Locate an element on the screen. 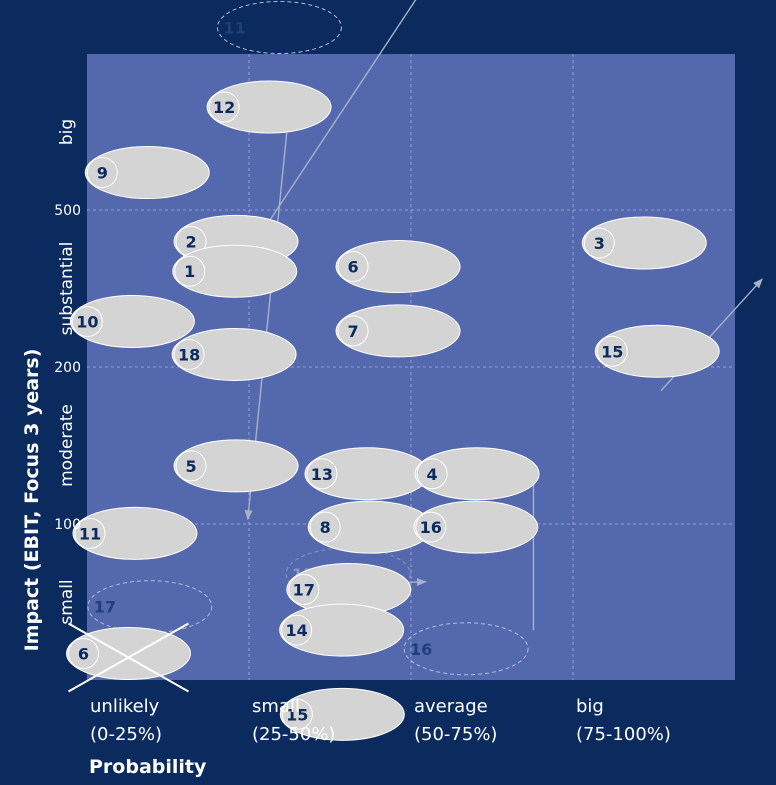 Image resolution: width=776 pixels, height=785 pixels. risk-id-label: 13 is located at coordinates (322, 474).